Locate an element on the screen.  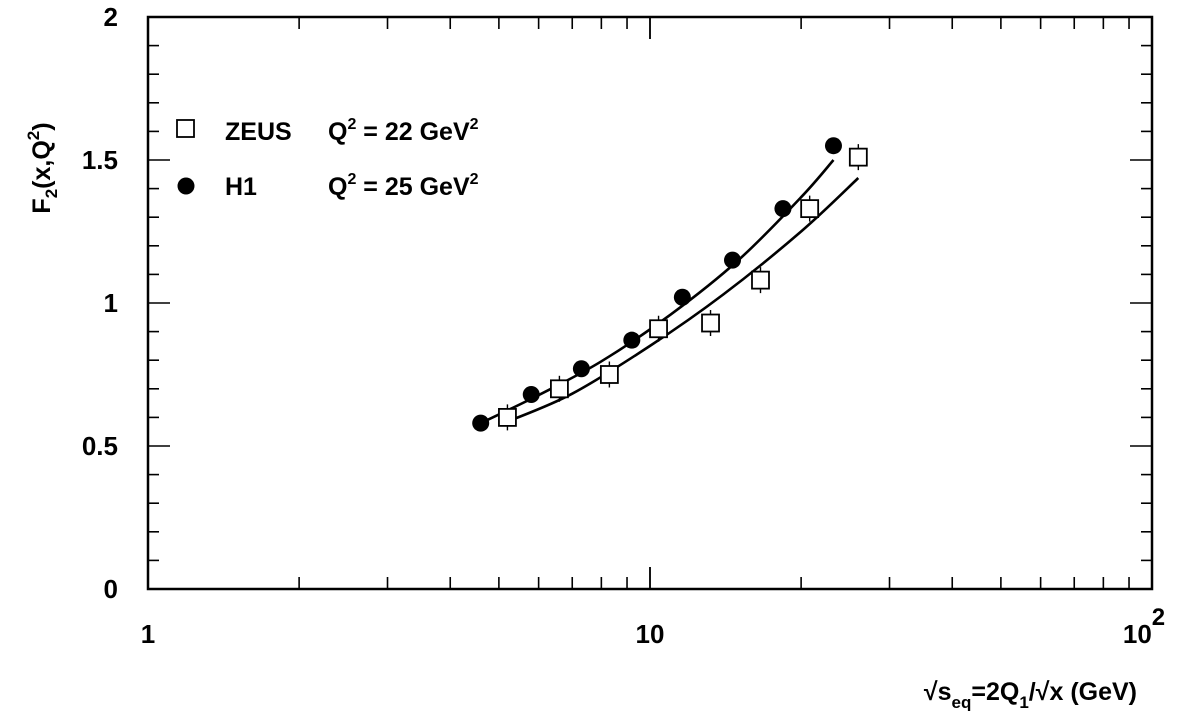
legend: ZEUS Q2 = 22 GeV2 H1 Q2 = 25 GeV2 is located at coordinates (327, 158).